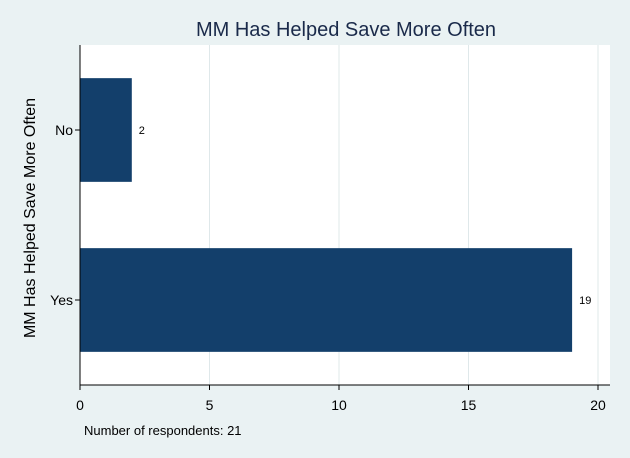 The height and width of the screenshot is (458, 630). What do you see at coordinates (339, 405) in the screenshot?
I see `x-tick-label: 10` at bounding box center [339, 405].